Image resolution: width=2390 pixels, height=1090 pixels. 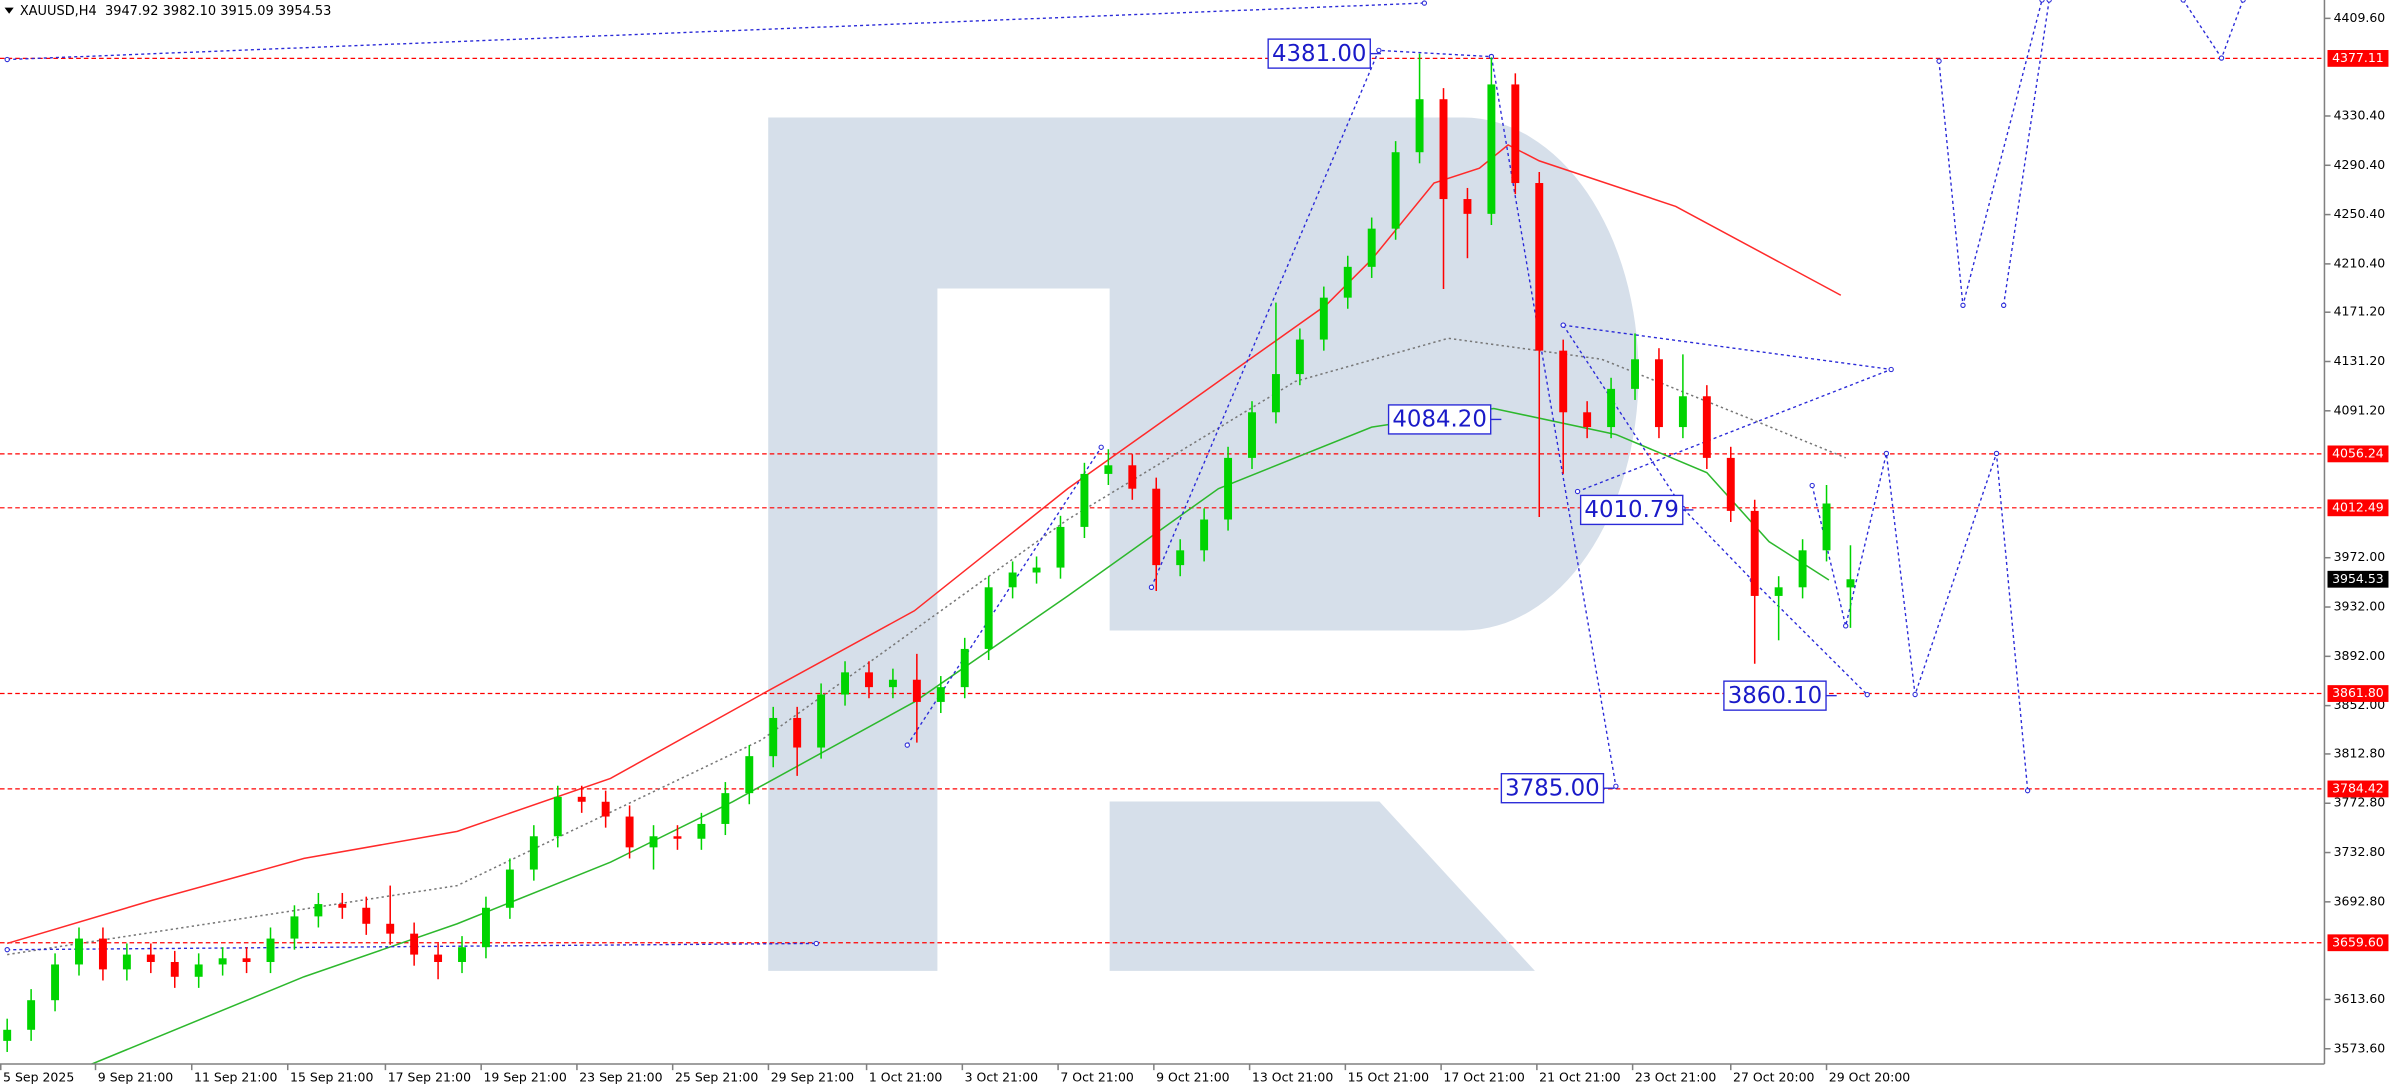 What do you see at coordinates (906, 1076) in the screenshot?
I see `x-tick-label: 1 Oct 21:00` at bounding box center [906, 1076].